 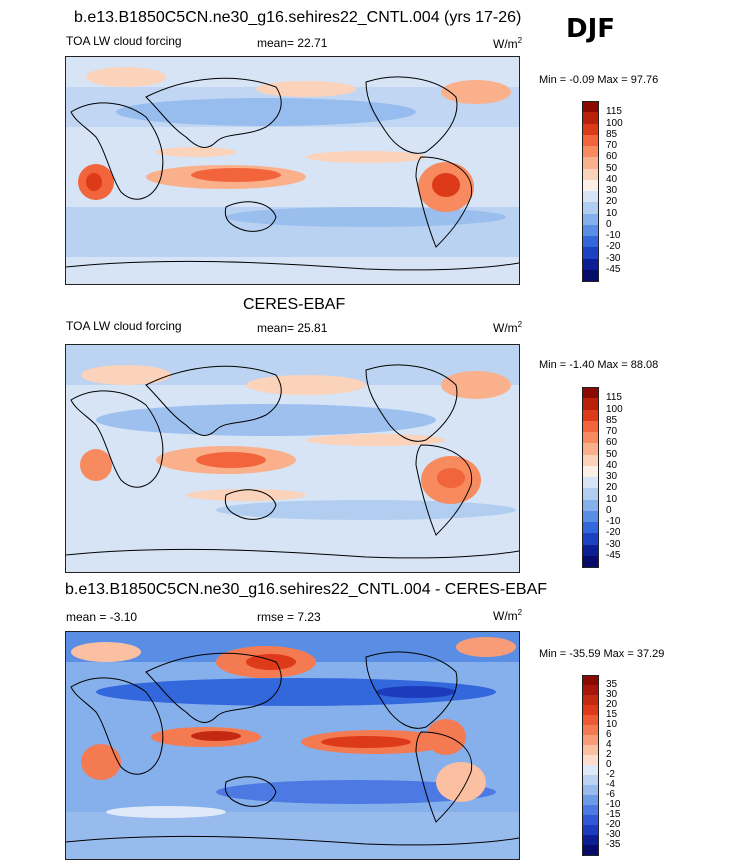 What do you see at coordinates (610, 774) in the screenshot?
I see `colorbar-tick-label: -2` at bounding box center [610, 774].